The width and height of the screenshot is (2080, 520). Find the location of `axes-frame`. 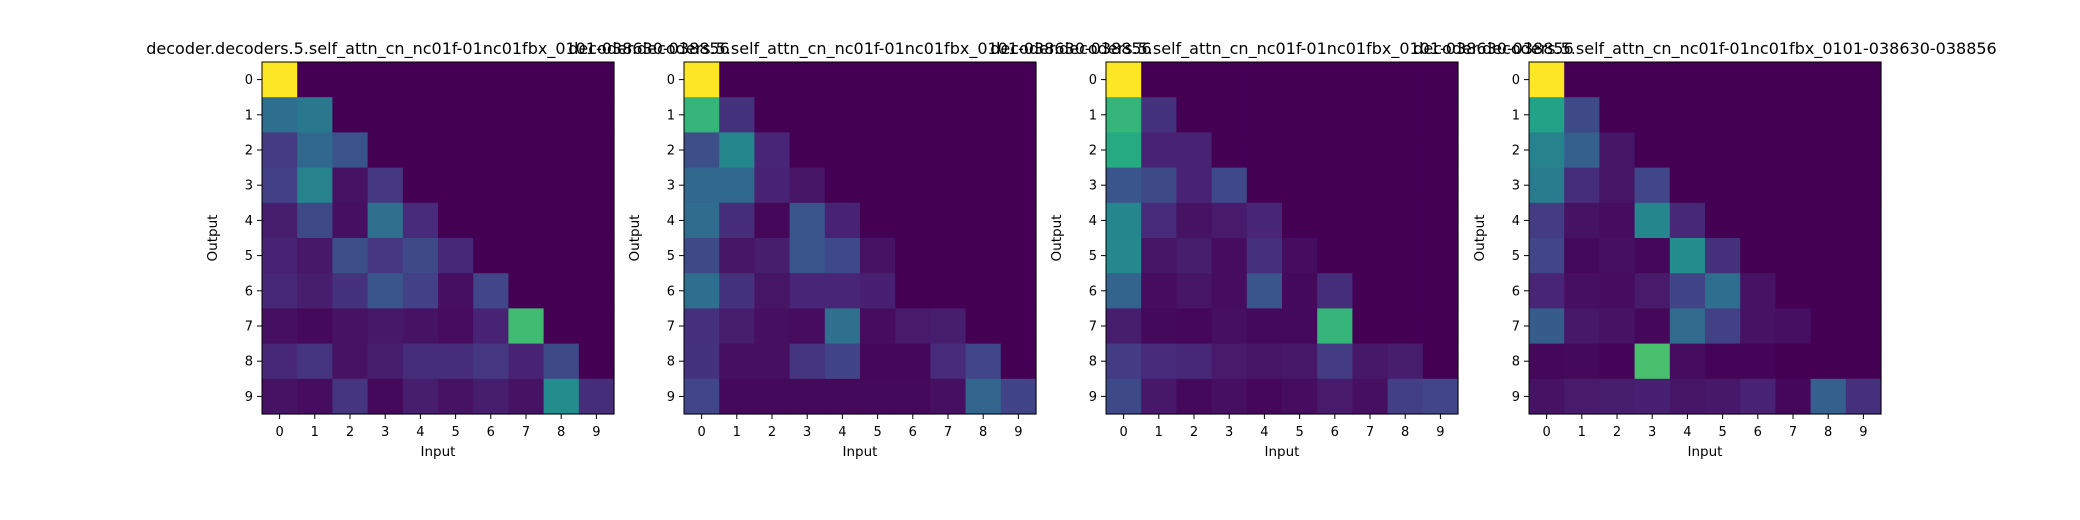

axes-frame is located at coordinates (438, 238).